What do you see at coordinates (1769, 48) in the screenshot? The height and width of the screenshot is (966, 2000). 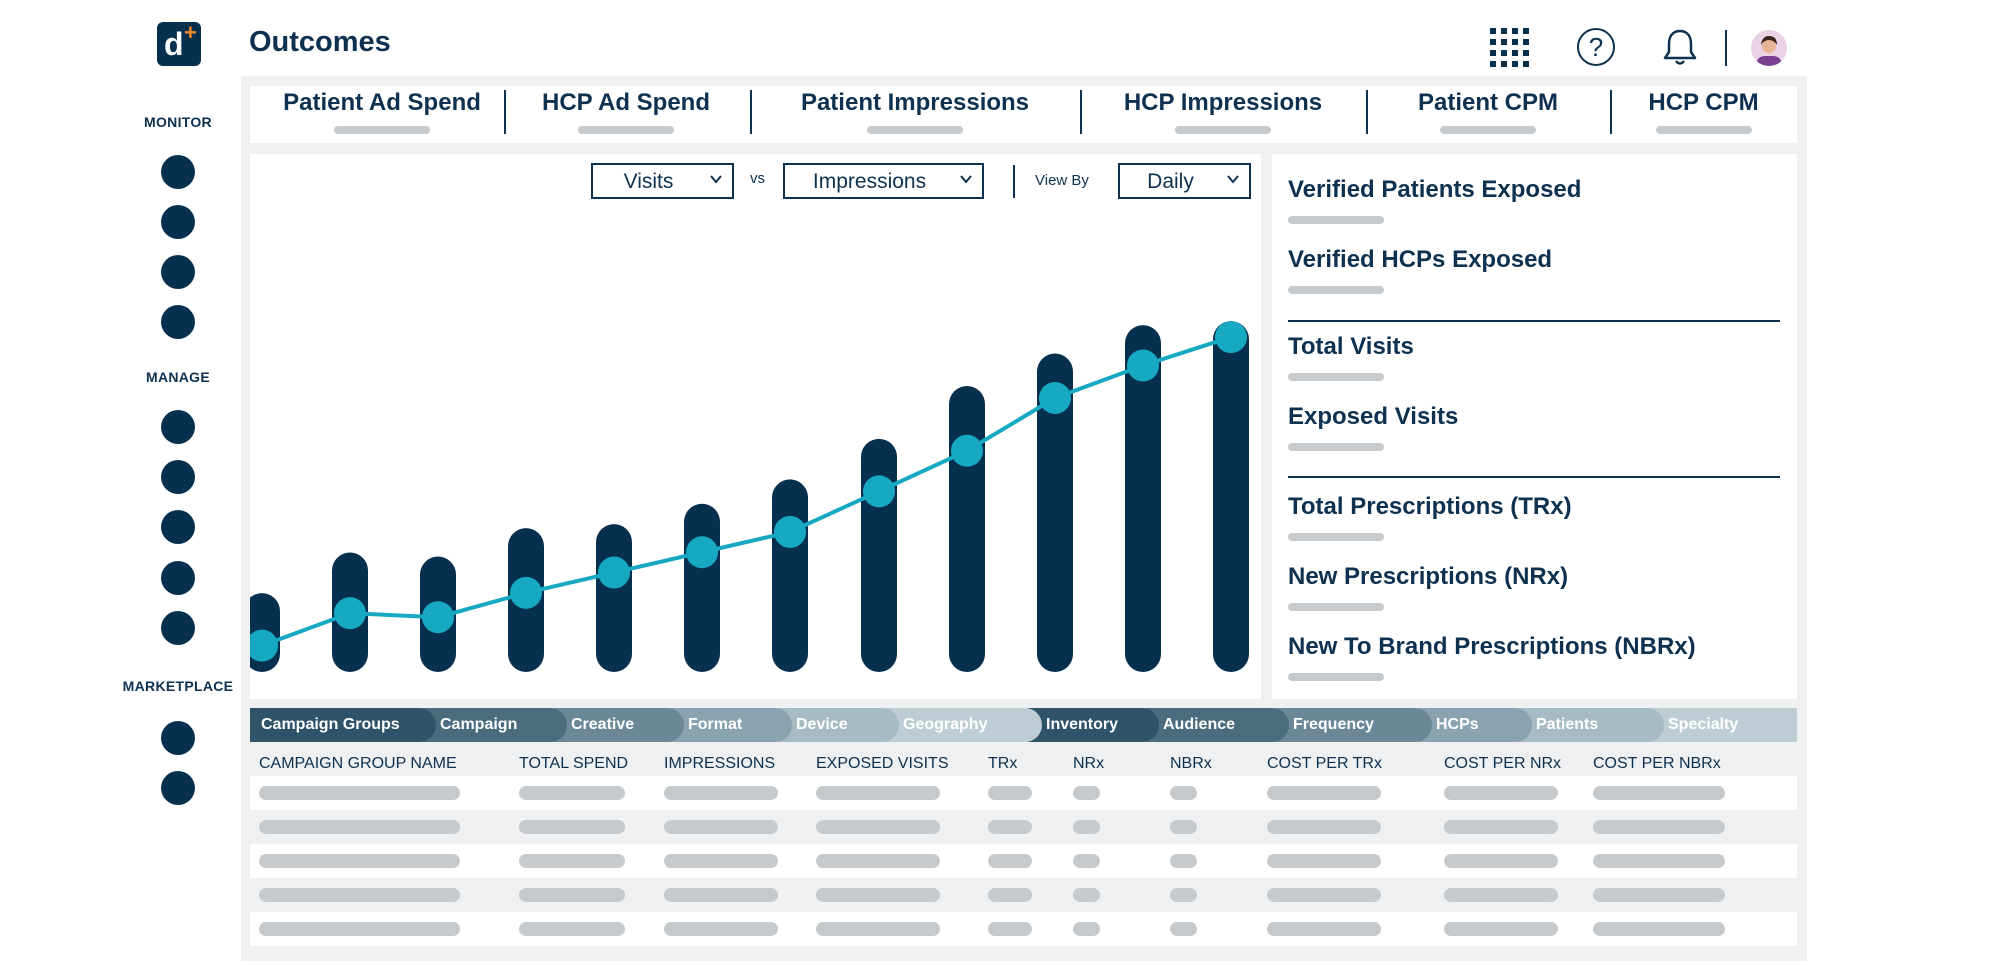 I see `user-avatar` at bounding box center [1769, 48].